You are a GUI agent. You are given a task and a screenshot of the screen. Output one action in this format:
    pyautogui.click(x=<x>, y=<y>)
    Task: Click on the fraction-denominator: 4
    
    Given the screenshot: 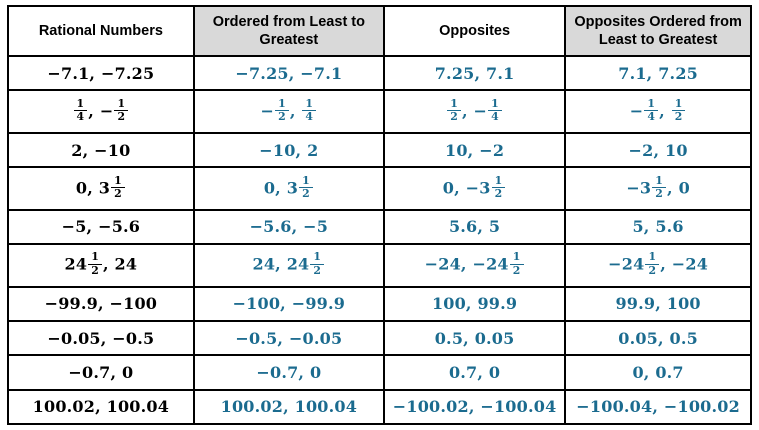 What is the action you would take?
    pyautogui.click(x=309, y=117)
    